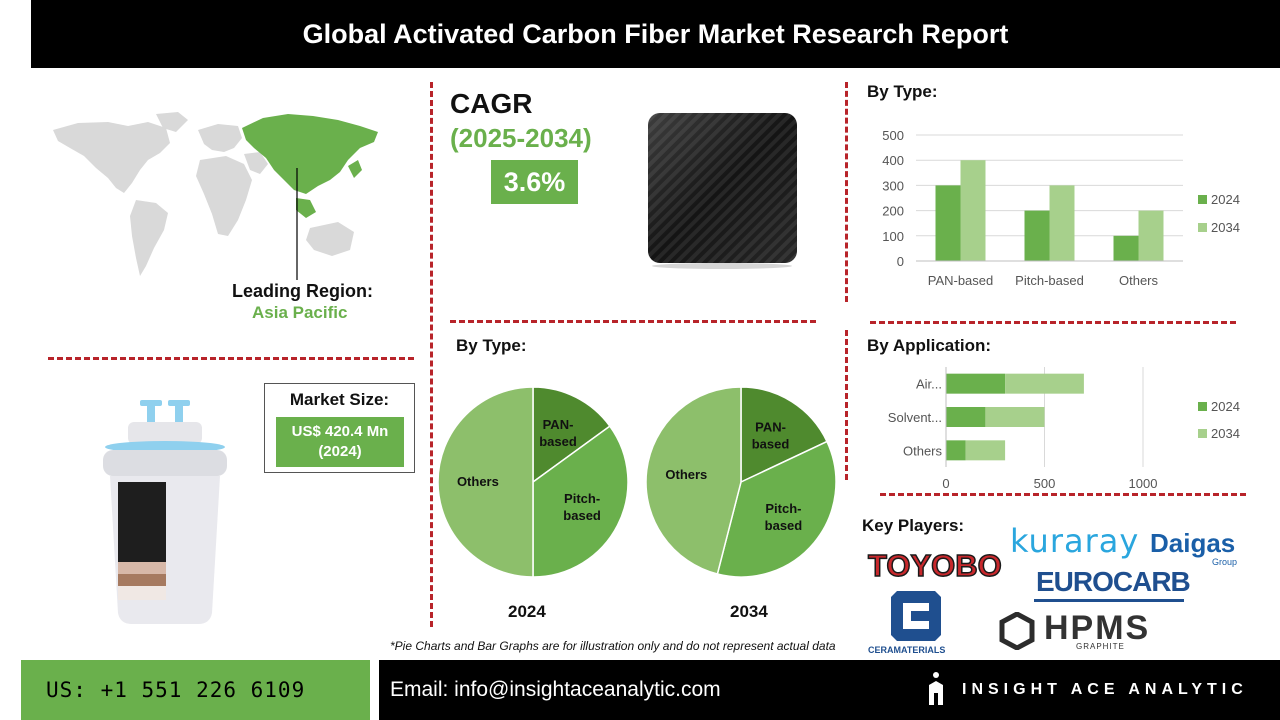 The height and width of the screenshot is (720, 1280). Describe the element at coordinates (829, 690) in the screenshot. I see `footer-email: Email: info@insightaceanalytic.com` at that location.